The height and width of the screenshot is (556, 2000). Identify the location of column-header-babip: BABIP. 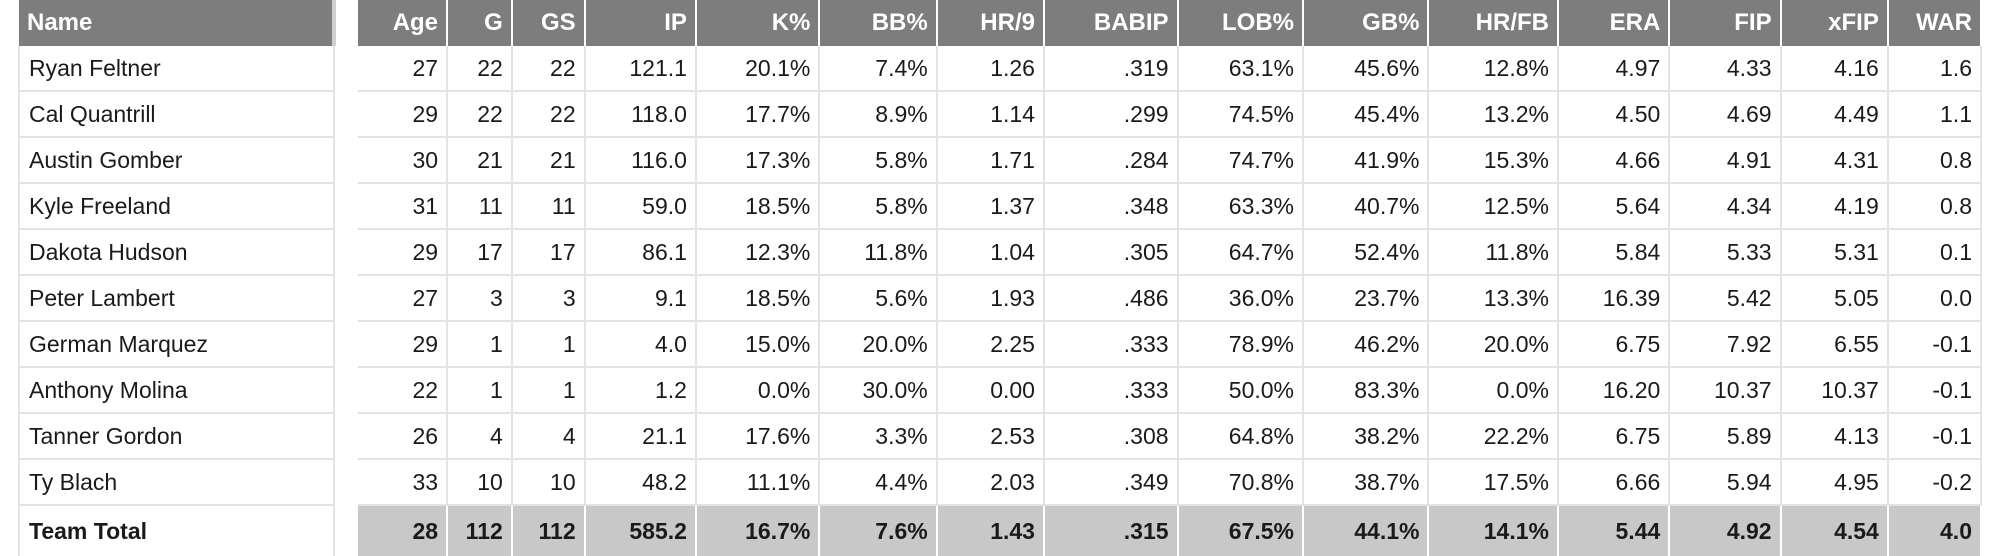
(1111, 23).